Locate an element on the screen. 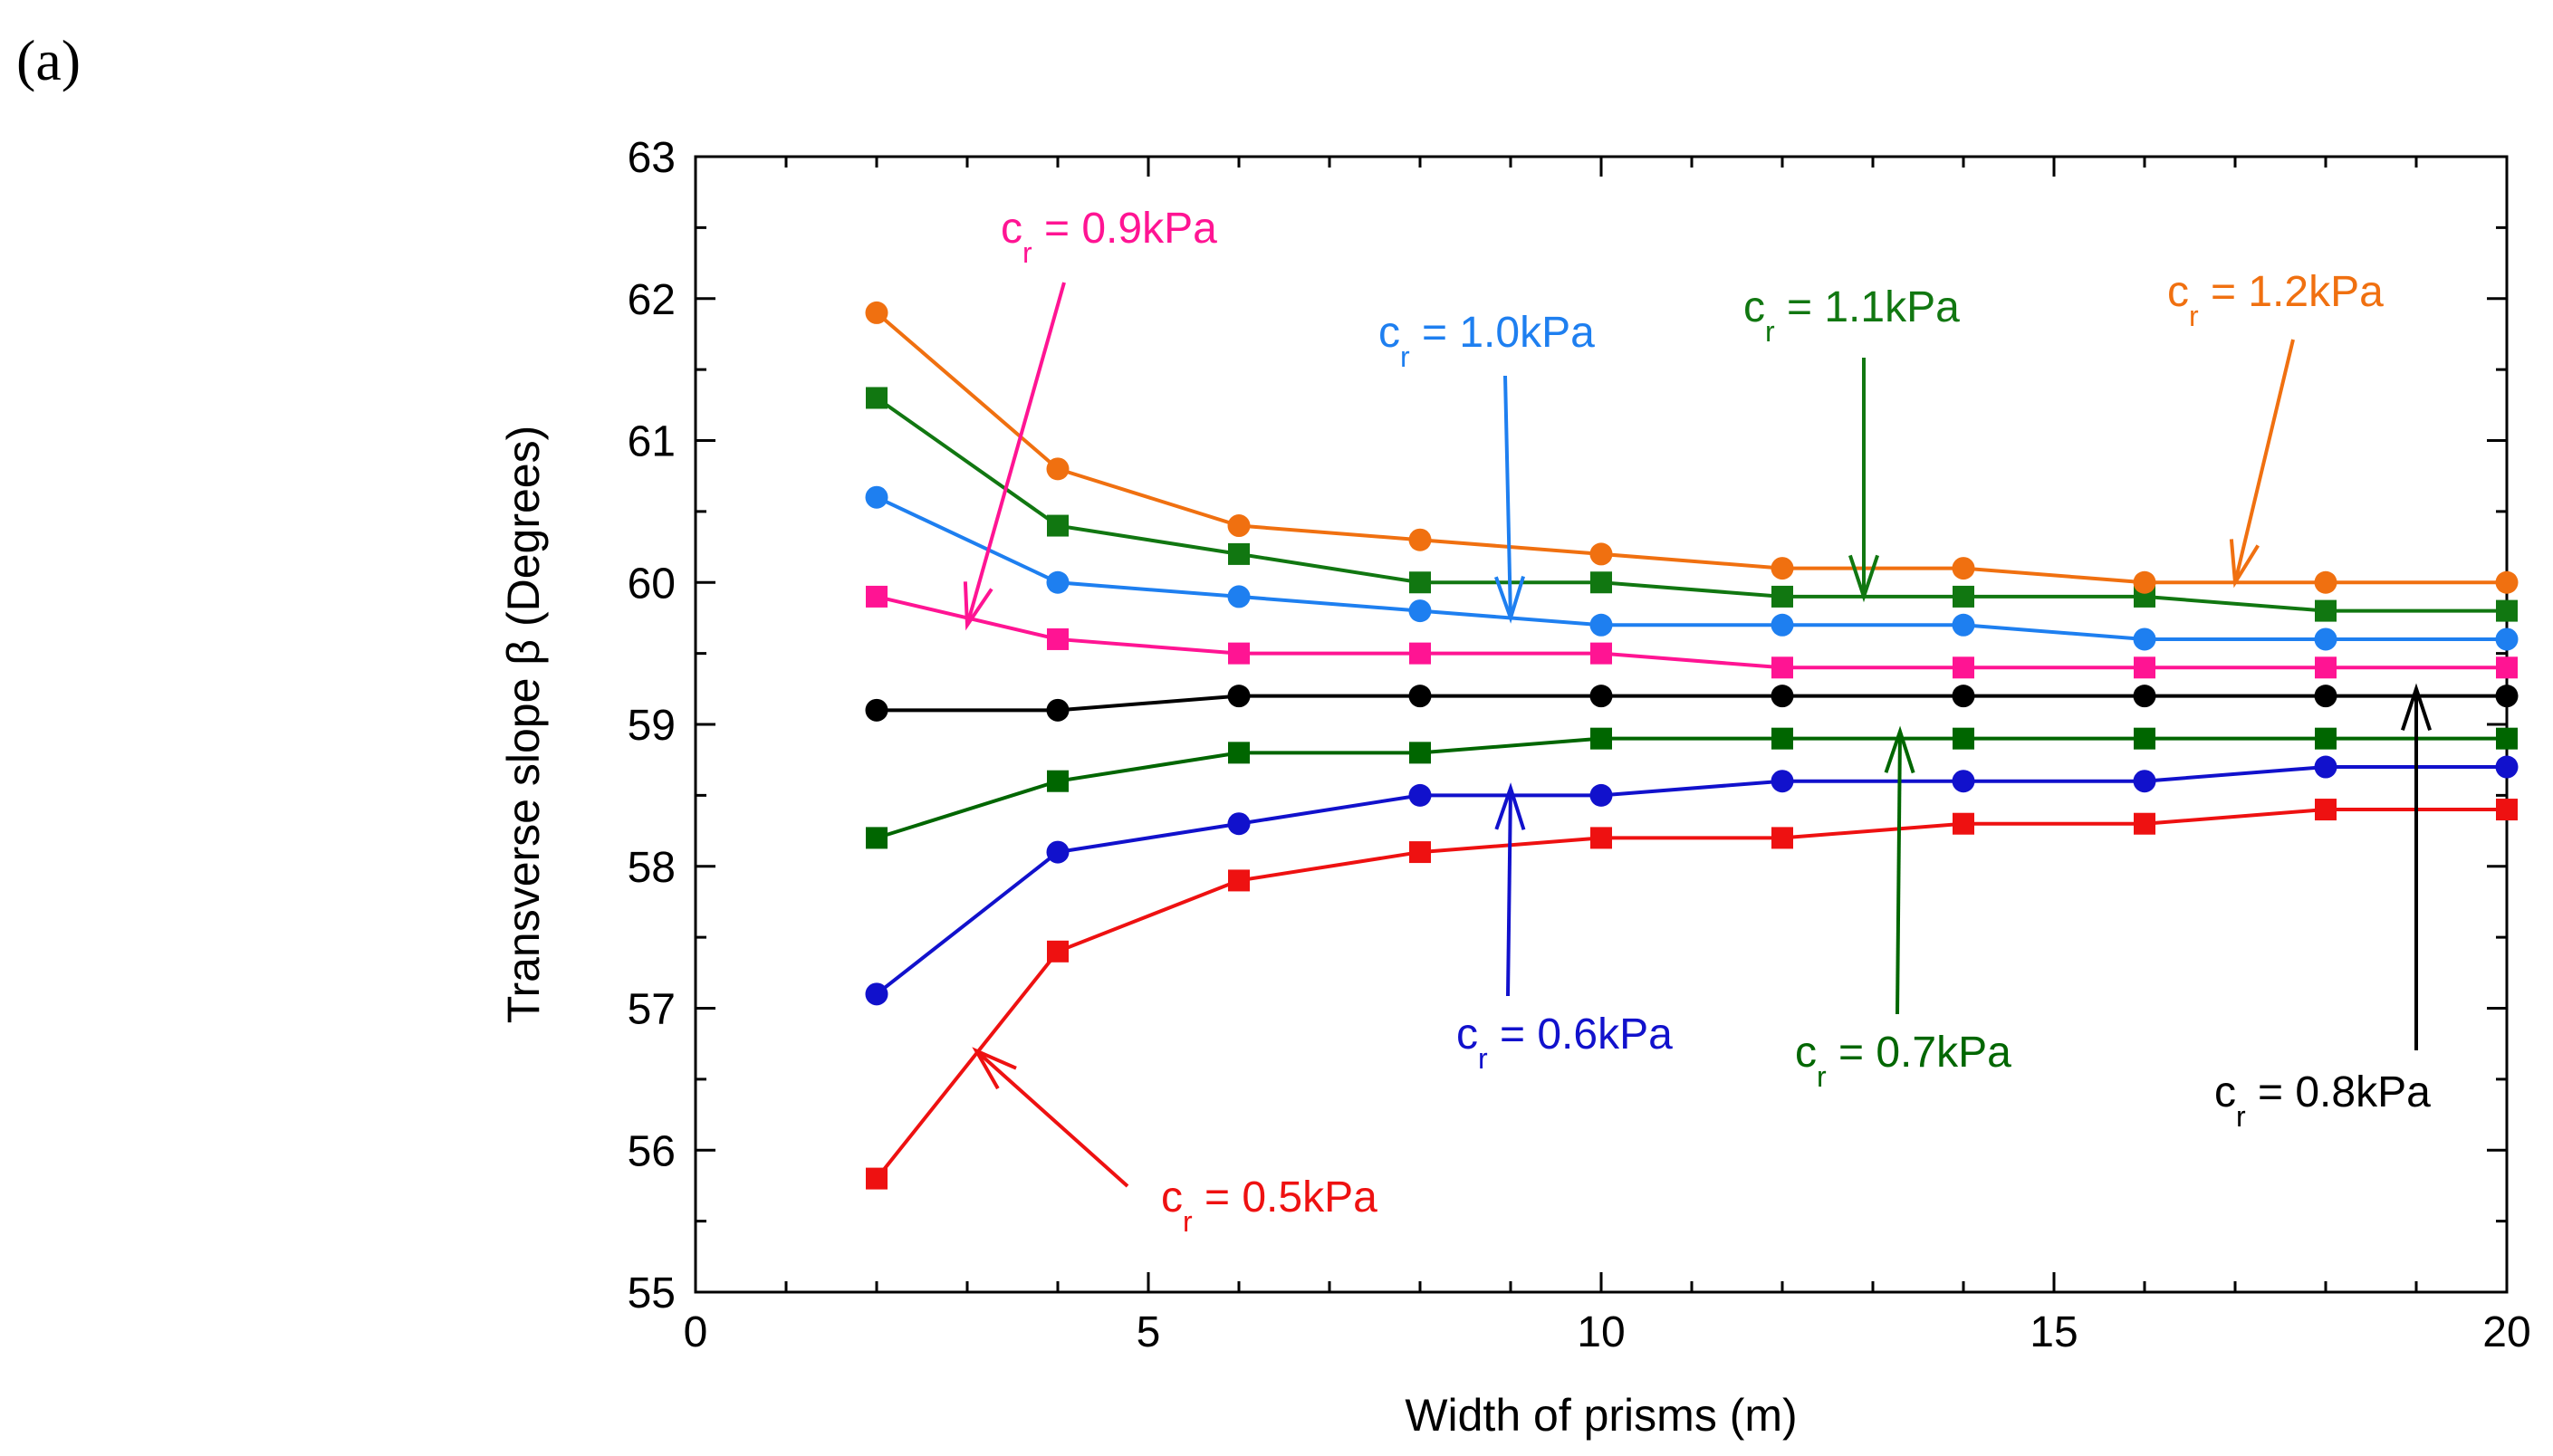  series-0.9kPa is located at coordinates (1692, 632).